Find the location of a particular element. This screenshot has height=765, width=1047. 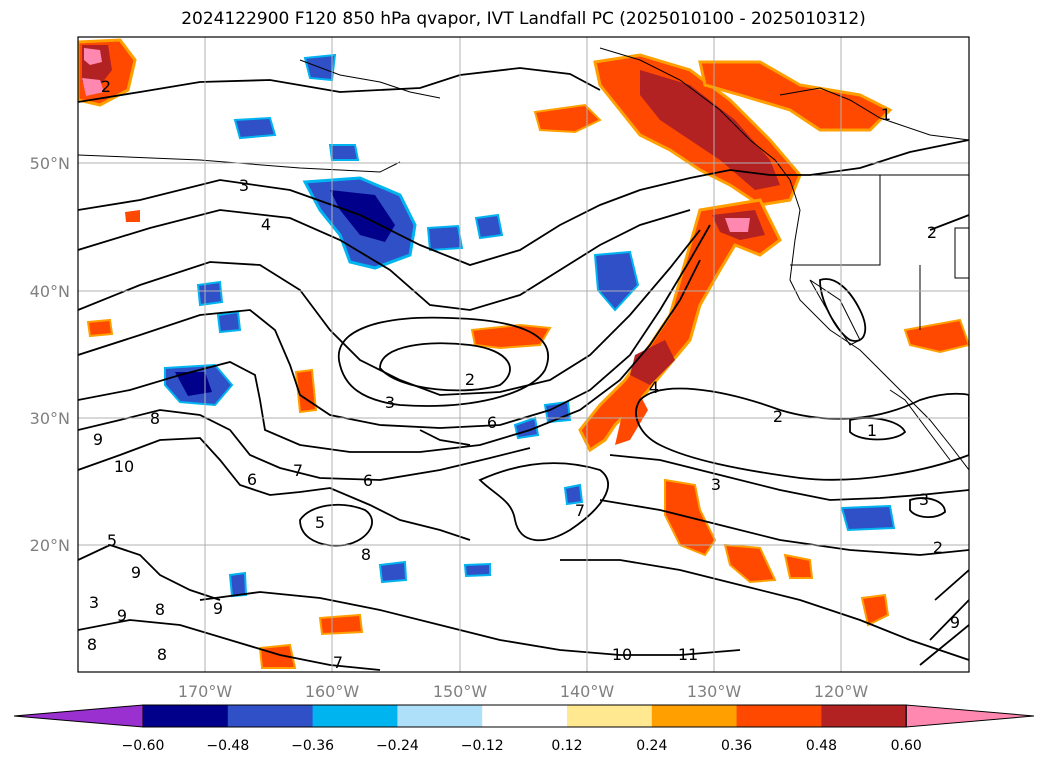

colorbar-tick-label: −0.60 is located at coordinates (143, 746).